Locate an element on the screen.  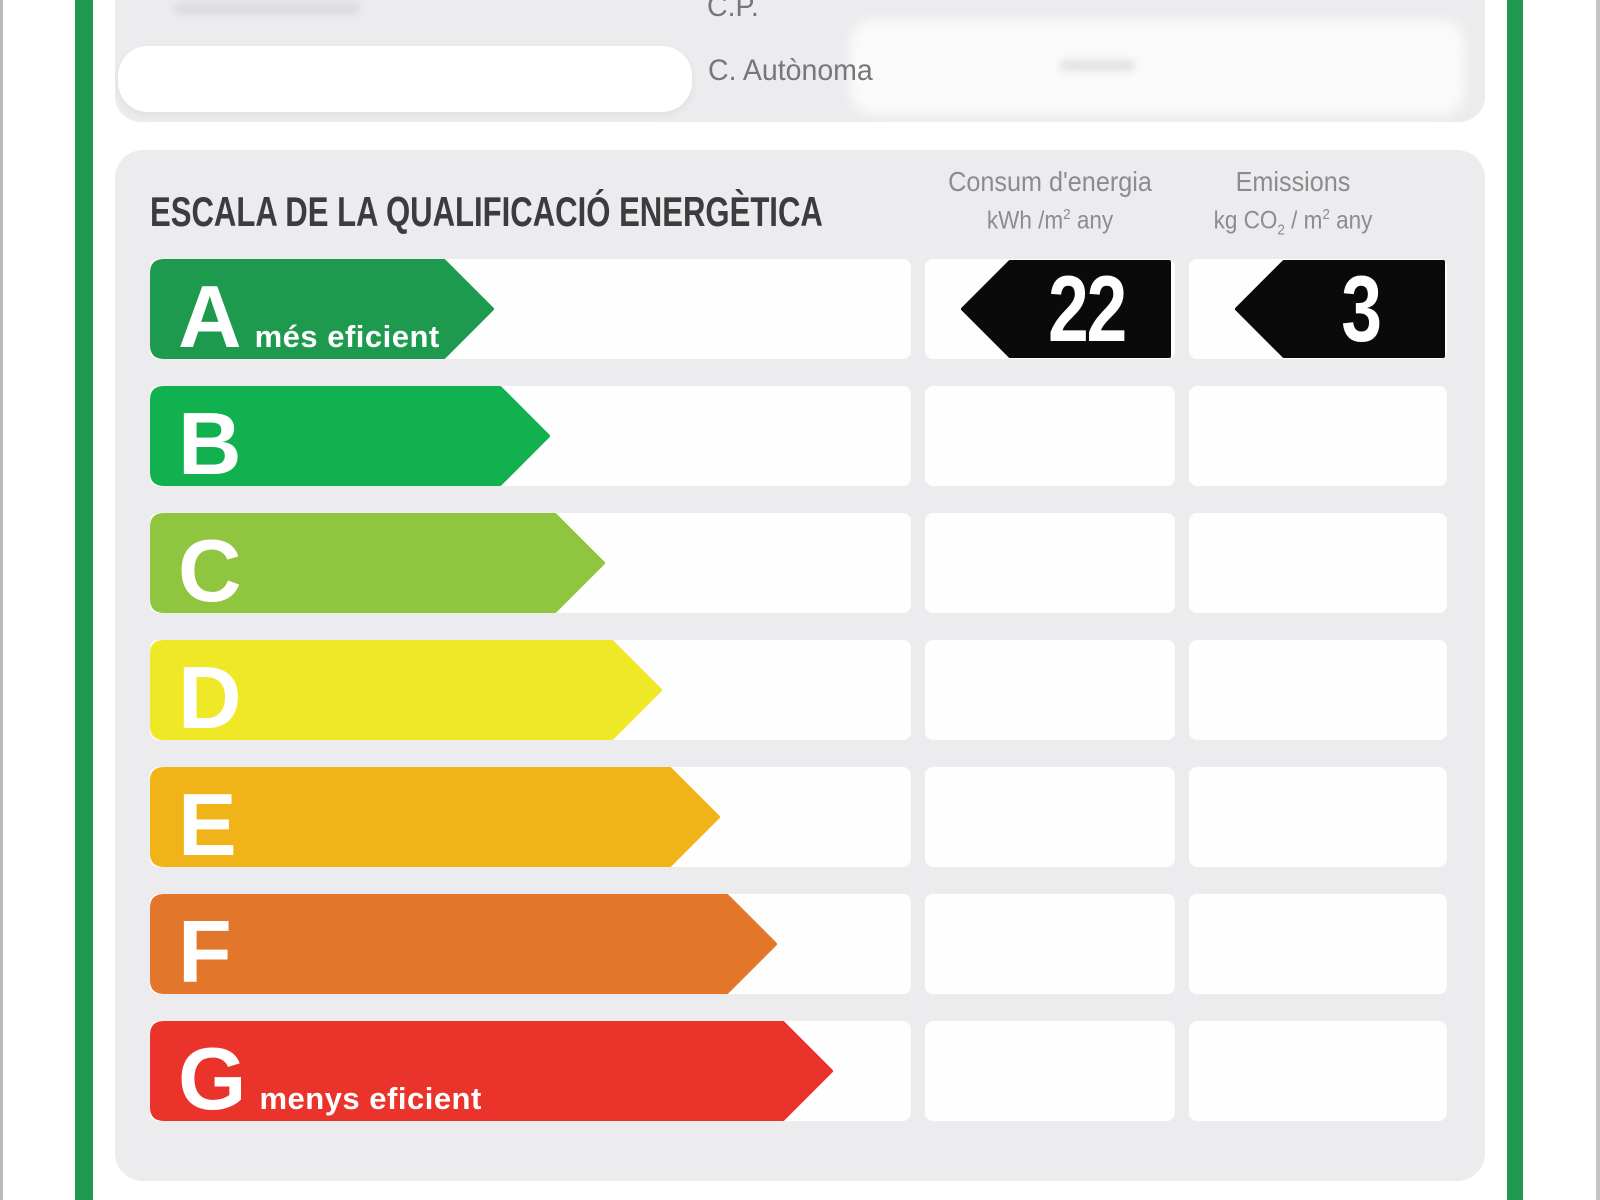
grade-bar-B is located at coordinates (350, 436).